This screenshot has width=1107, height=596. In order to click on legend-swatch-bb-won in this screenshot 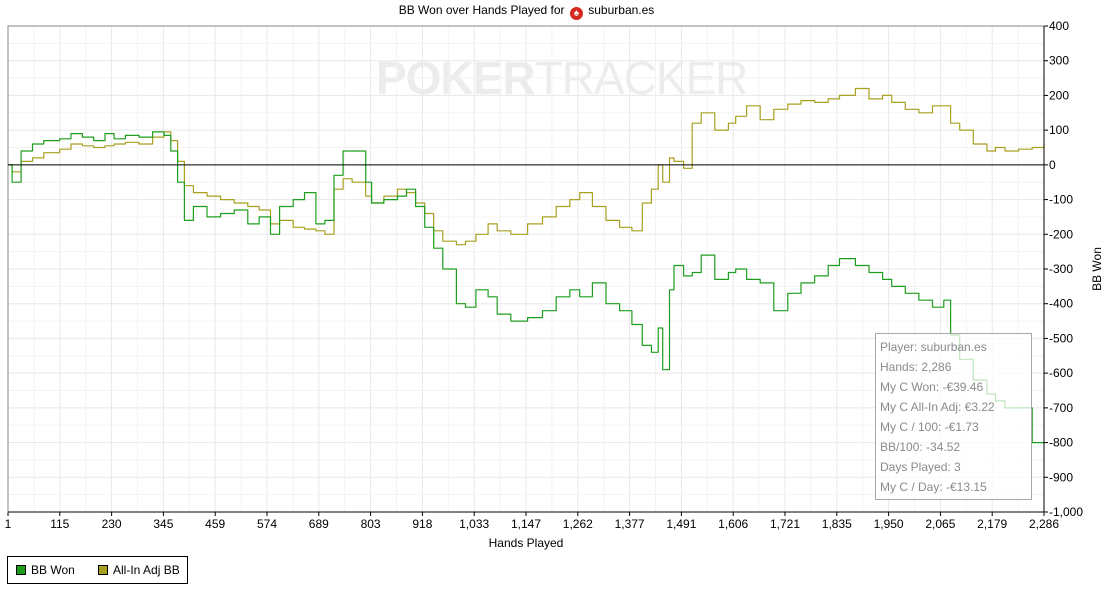, I will do `click(21, 570)`.